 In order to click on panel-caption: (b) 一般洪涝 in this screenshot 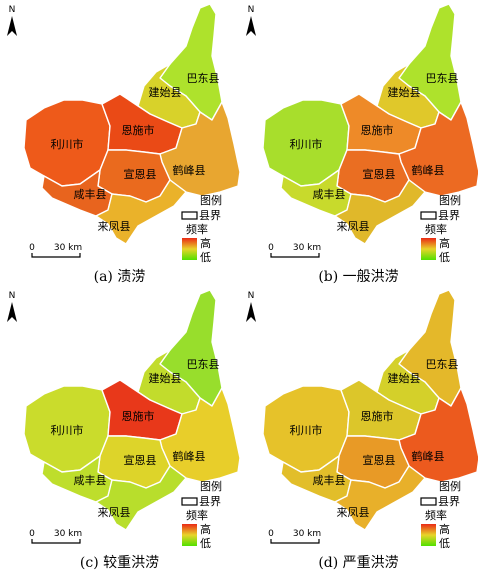, I will do `click(358, 277)`.